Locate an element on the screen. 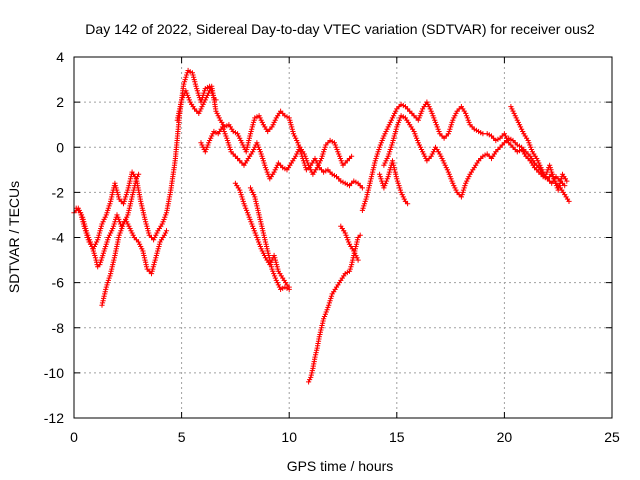 The image size is (640, 480). x-axis-label: GPS time / hours is located at coordinates (340, 466).